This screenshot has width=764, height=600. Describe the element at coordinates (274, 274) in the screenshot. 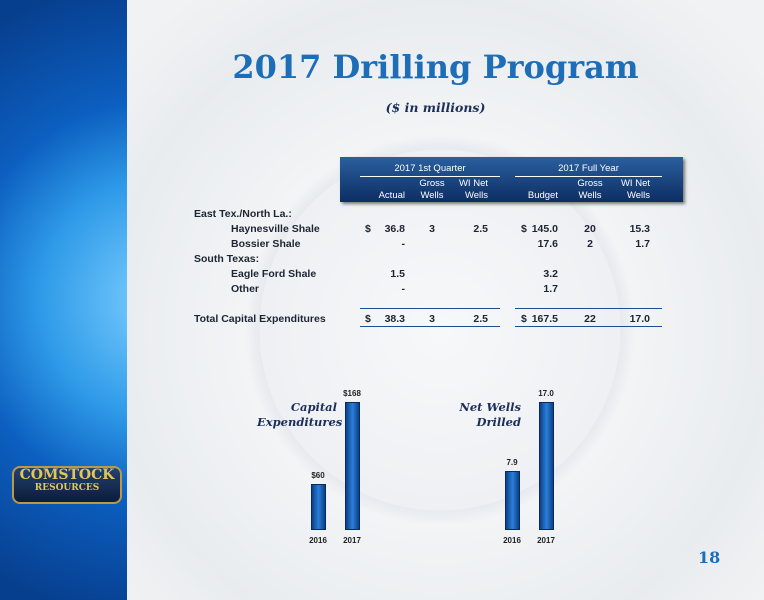

I see `row-label: Eagle Ford Shale` at that location.